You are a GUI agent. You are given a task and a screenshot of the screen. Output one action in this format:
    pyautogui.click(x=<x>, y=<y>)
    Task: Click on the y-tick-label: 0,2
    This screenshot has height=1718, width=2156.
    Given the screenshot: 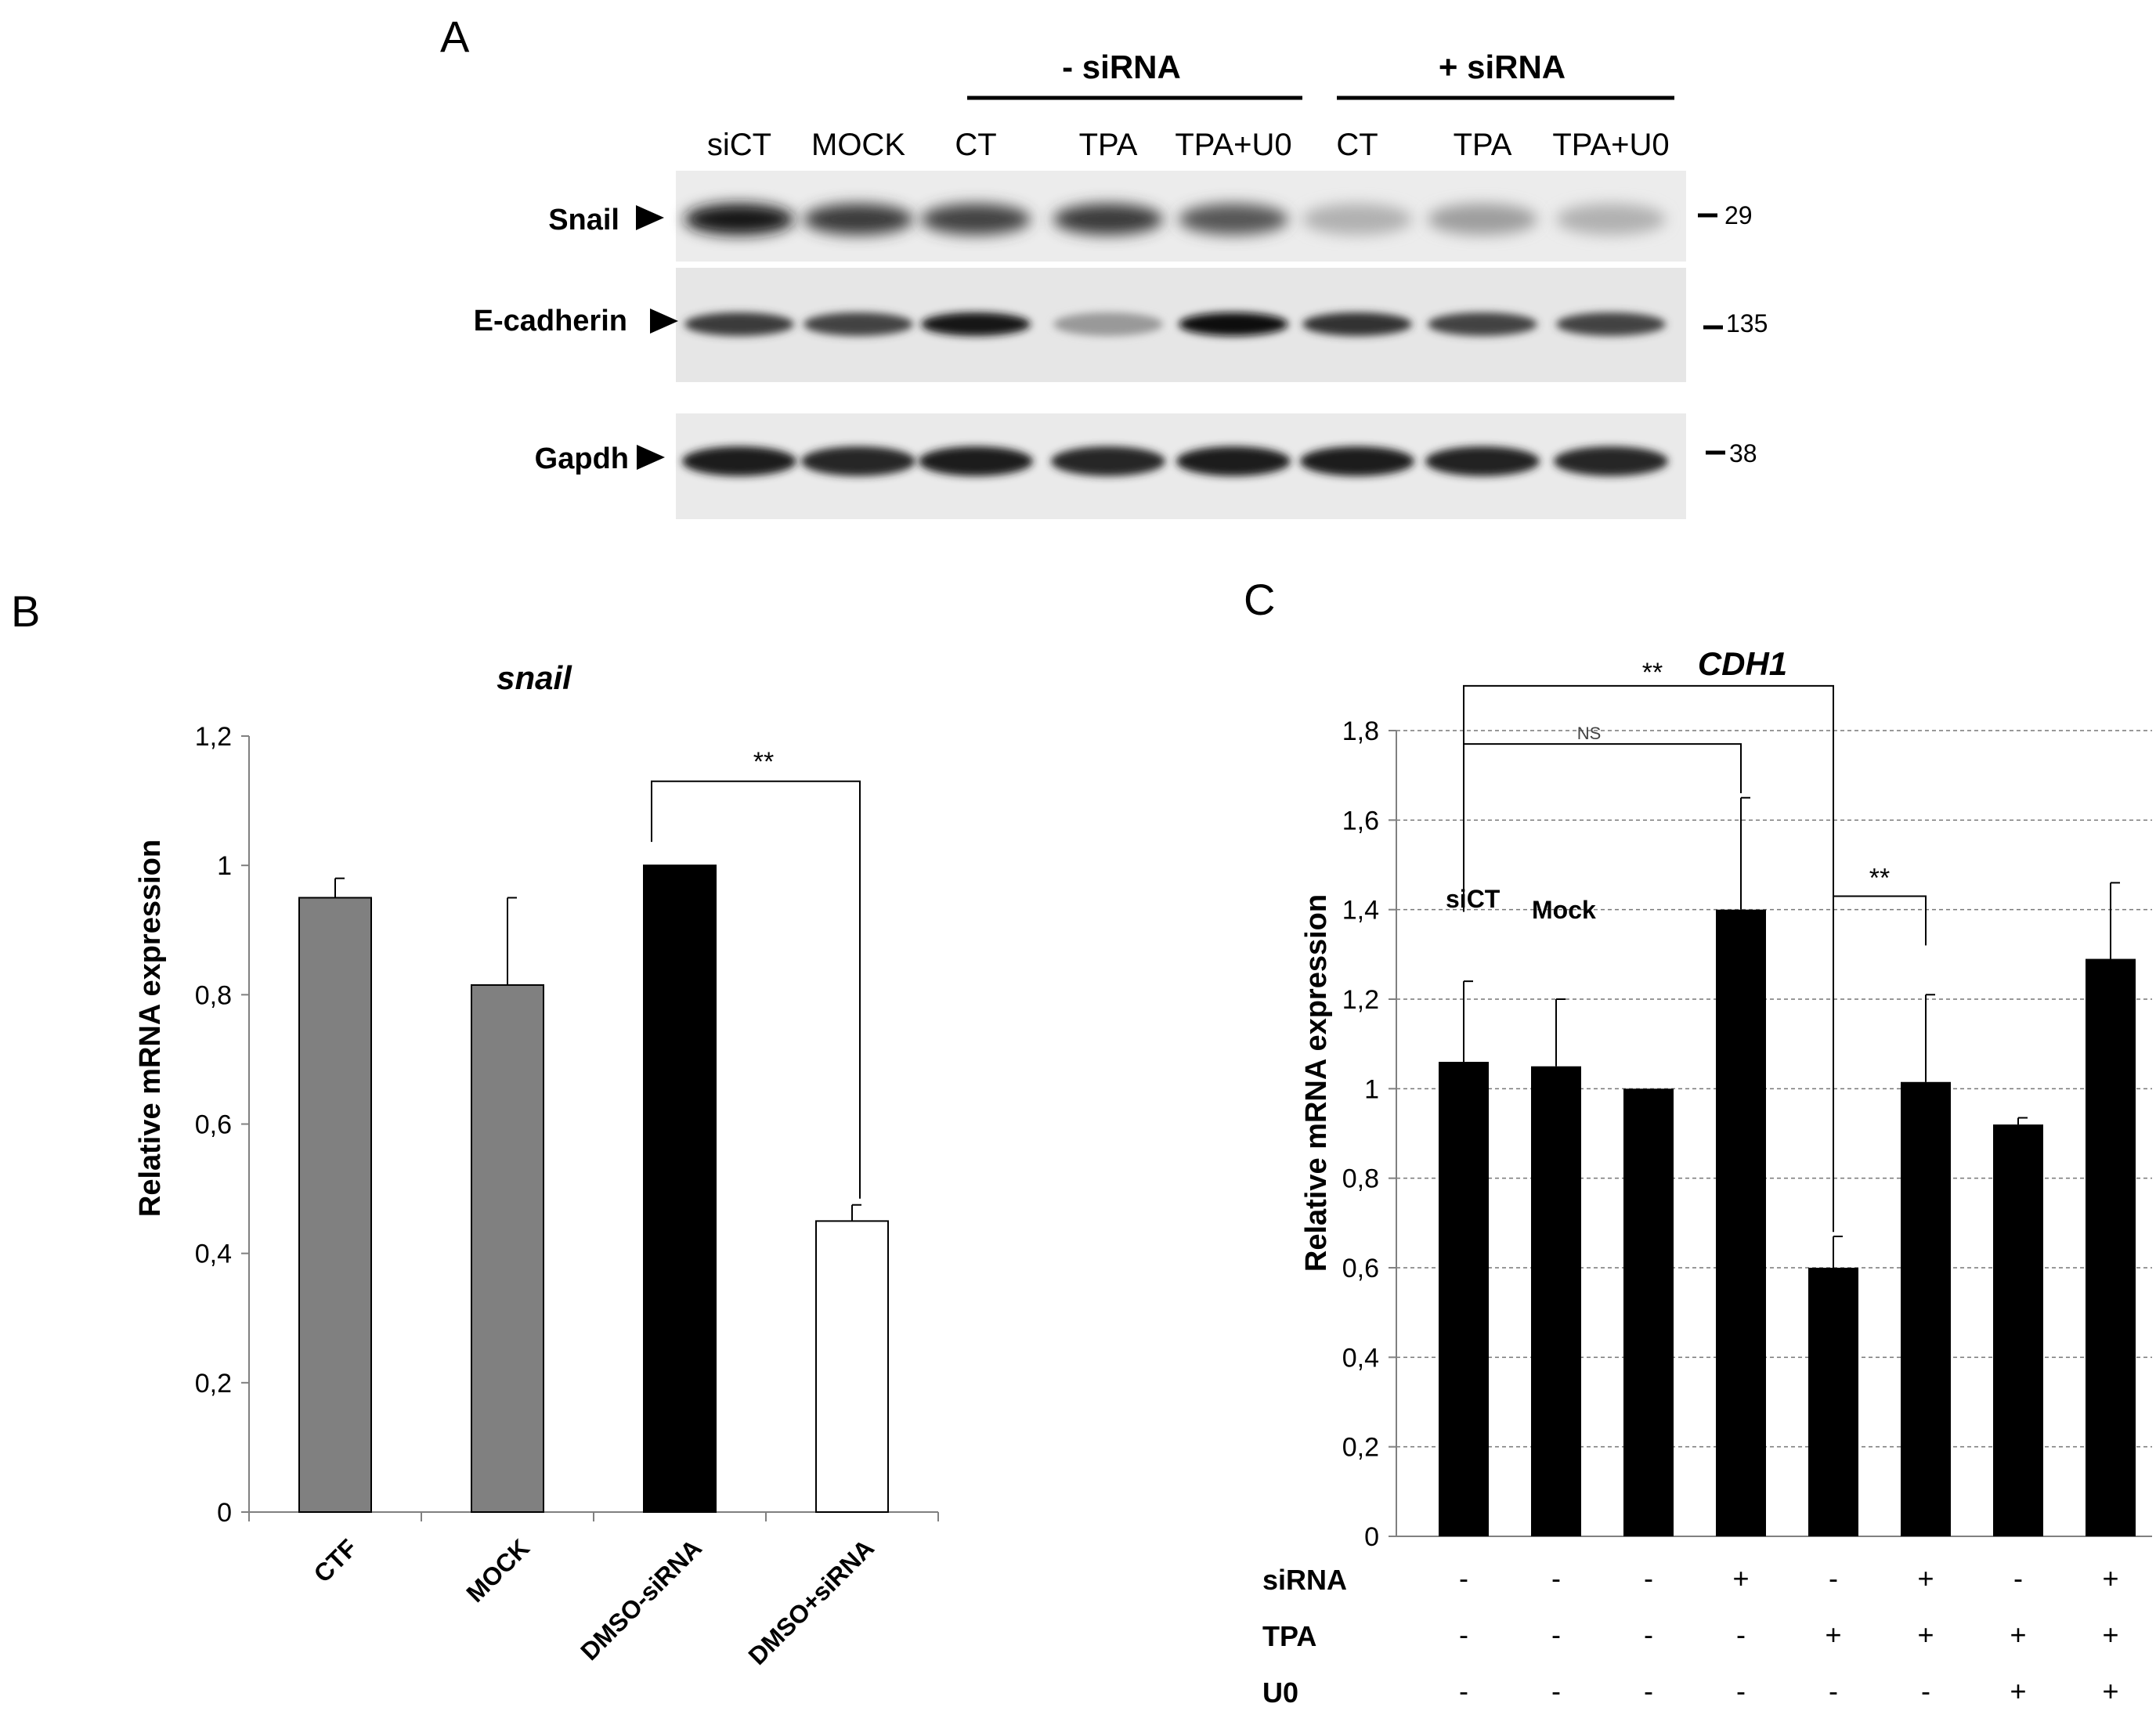 What is the action you would take?
    pyautogui.click(x=214, y=1384)
    